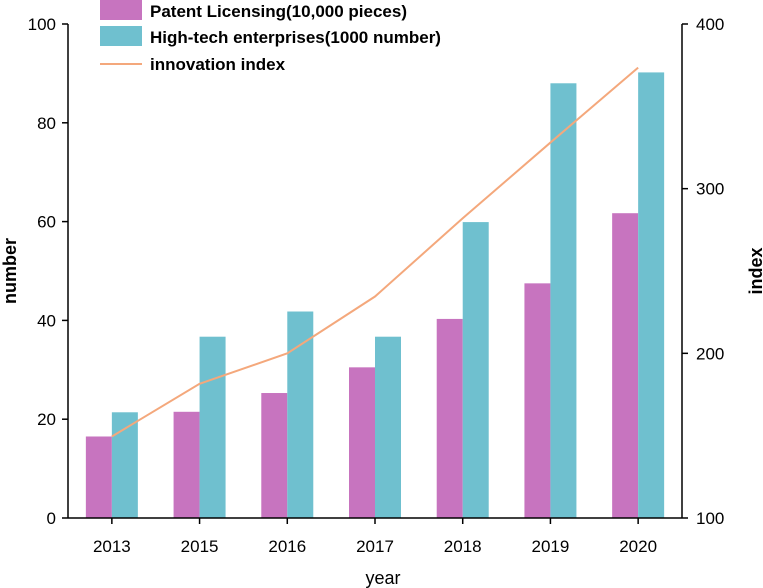 The image size is (763, 588). Describe the element at coordinates (563, 300) in the screenshot. I see `bar-high-tech-enterprises-2019` at that location.